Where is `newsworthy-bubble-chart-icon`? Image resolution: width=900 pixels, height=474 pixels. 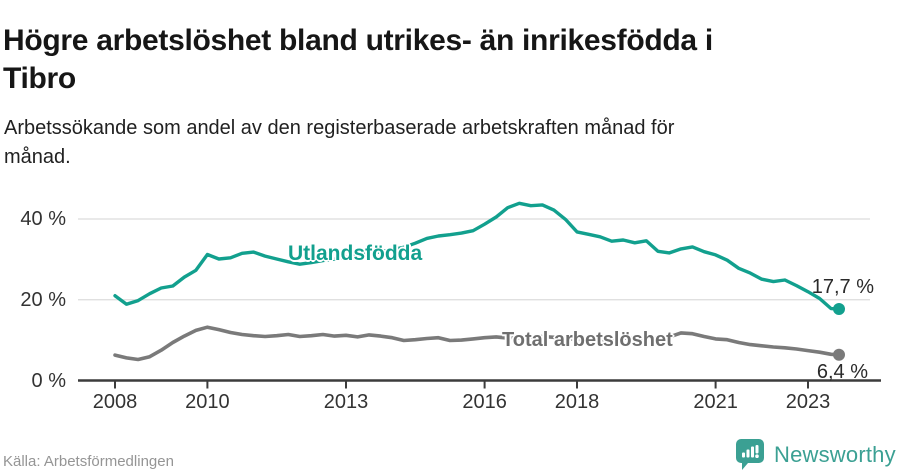 newsworthy-bubble-chart-icon is located at coordinates (750, 454).